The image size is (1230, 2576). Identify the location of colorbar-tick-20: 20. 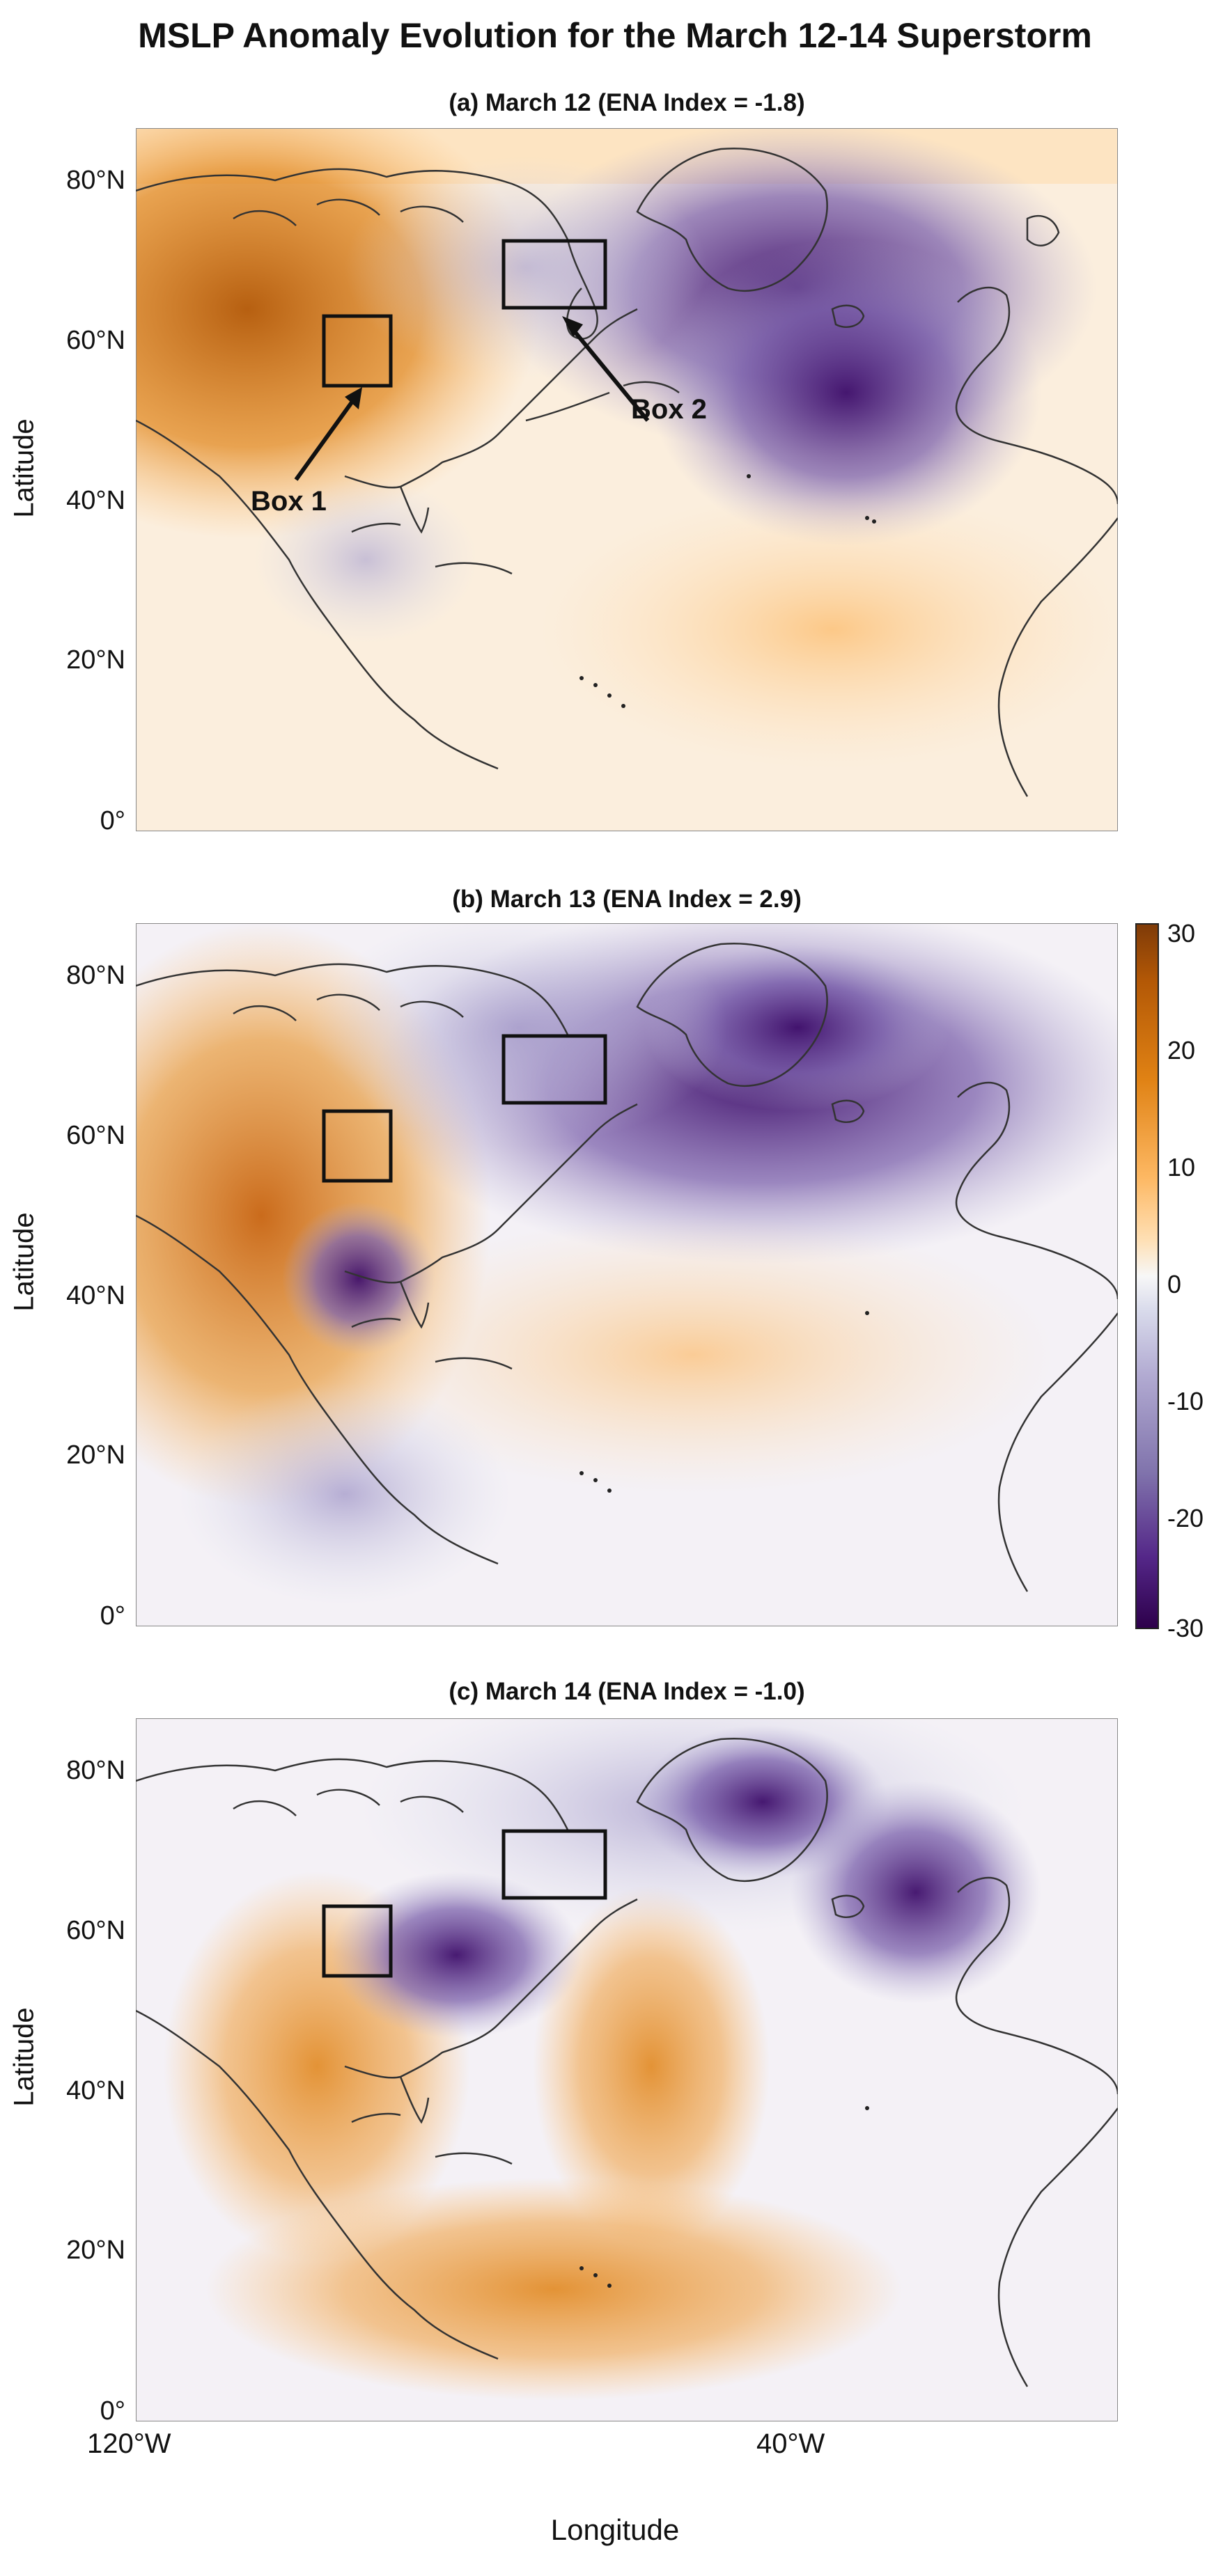
(1181, 1050).